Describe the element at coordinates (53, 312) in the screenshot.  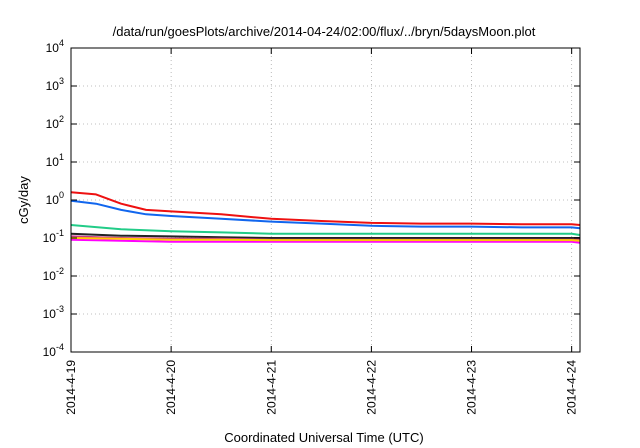
I see `y-tick-label: 10⁻³` at that location.